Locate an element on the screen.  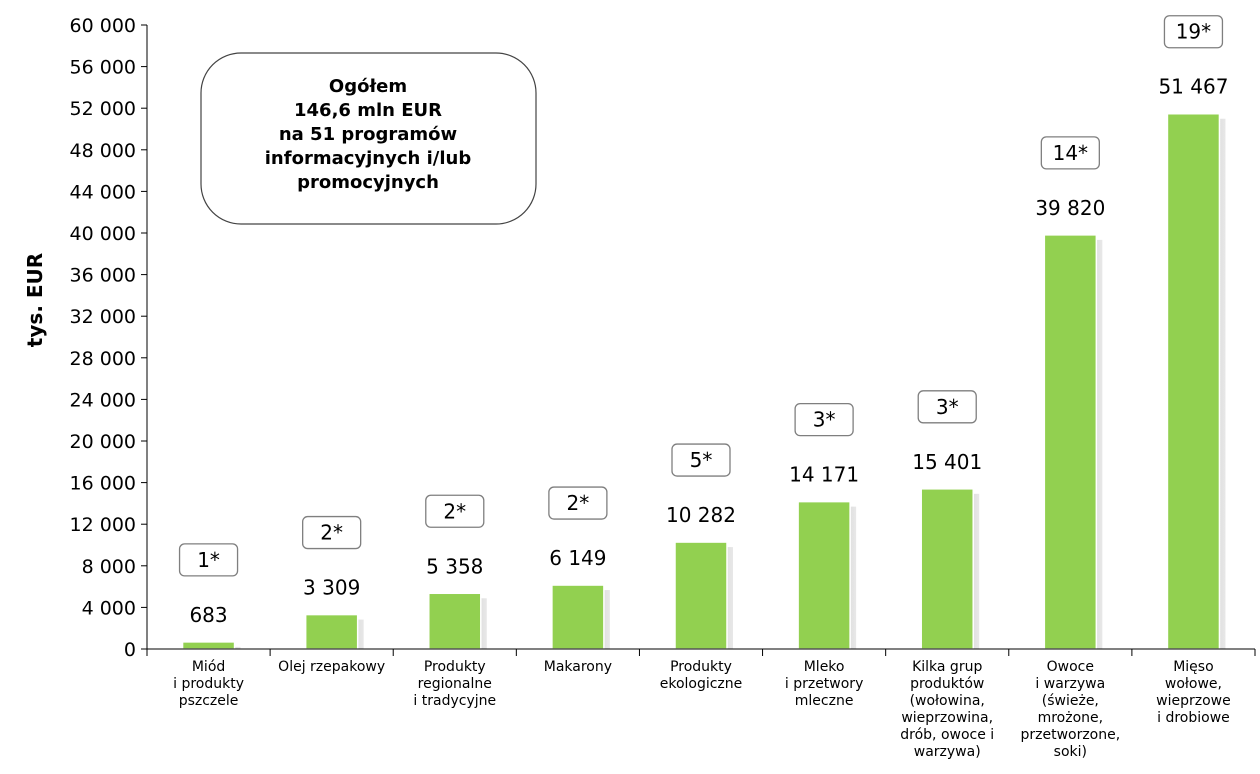
category-label-line: i tradycyjne is located at coordinates (454, 701).